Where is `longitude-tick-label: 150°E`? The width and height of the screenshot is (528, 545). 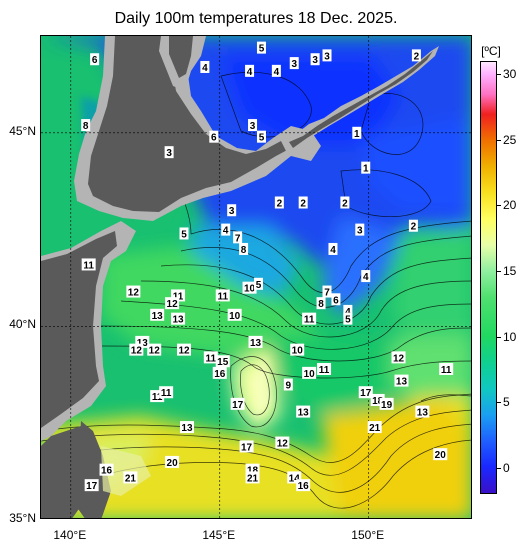 longitude-tick-label: 150°E is located at coordinates (368, 535).